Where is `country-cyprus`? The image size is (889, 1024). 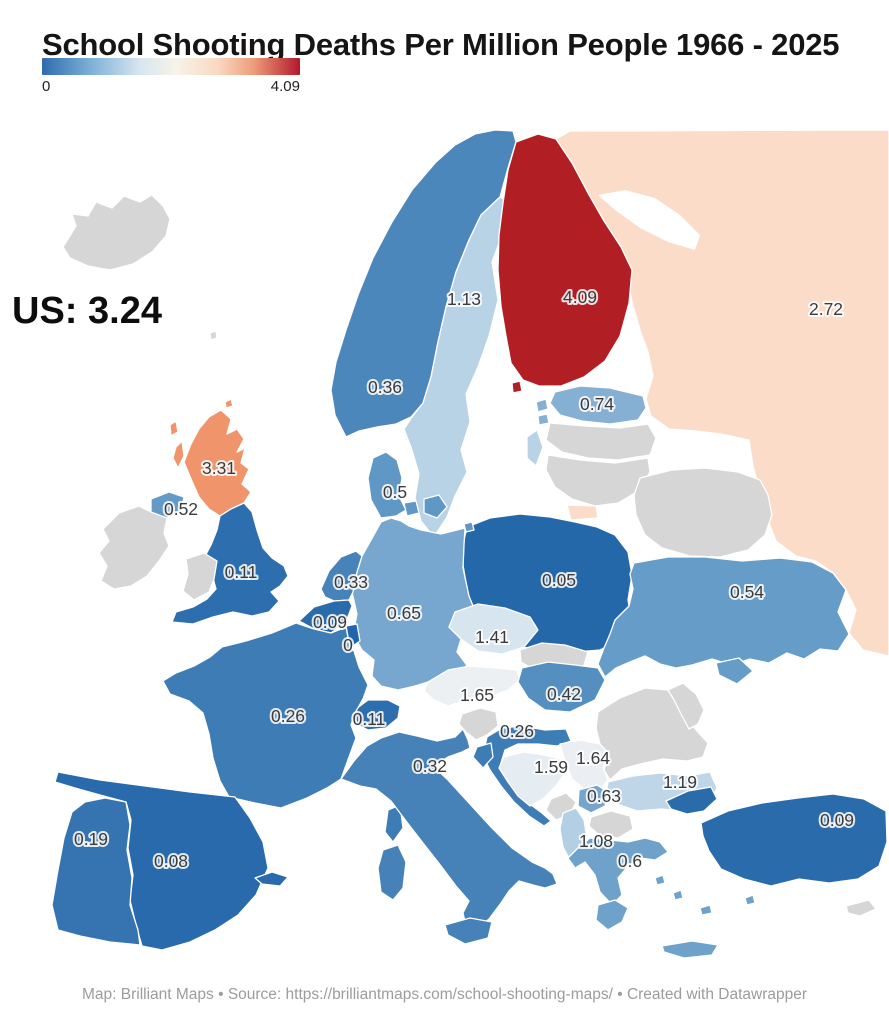 country-cyprus is located at coordinates (861, 908).